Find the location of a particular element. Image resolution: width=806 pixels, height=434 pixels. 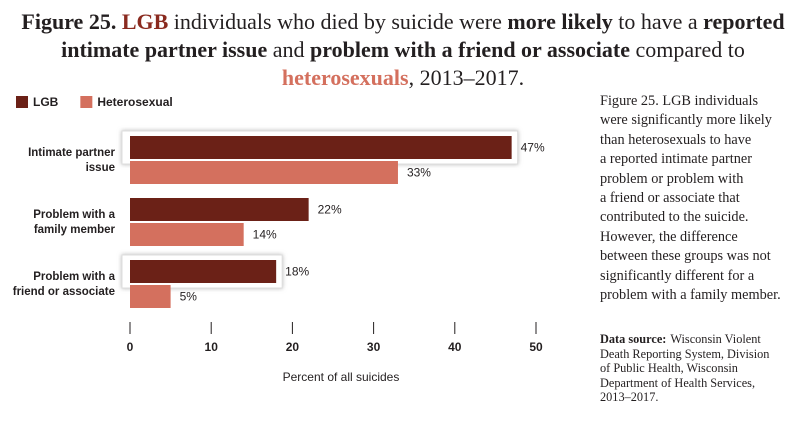

title-segment: to have a is located at coordinates (658, 21).